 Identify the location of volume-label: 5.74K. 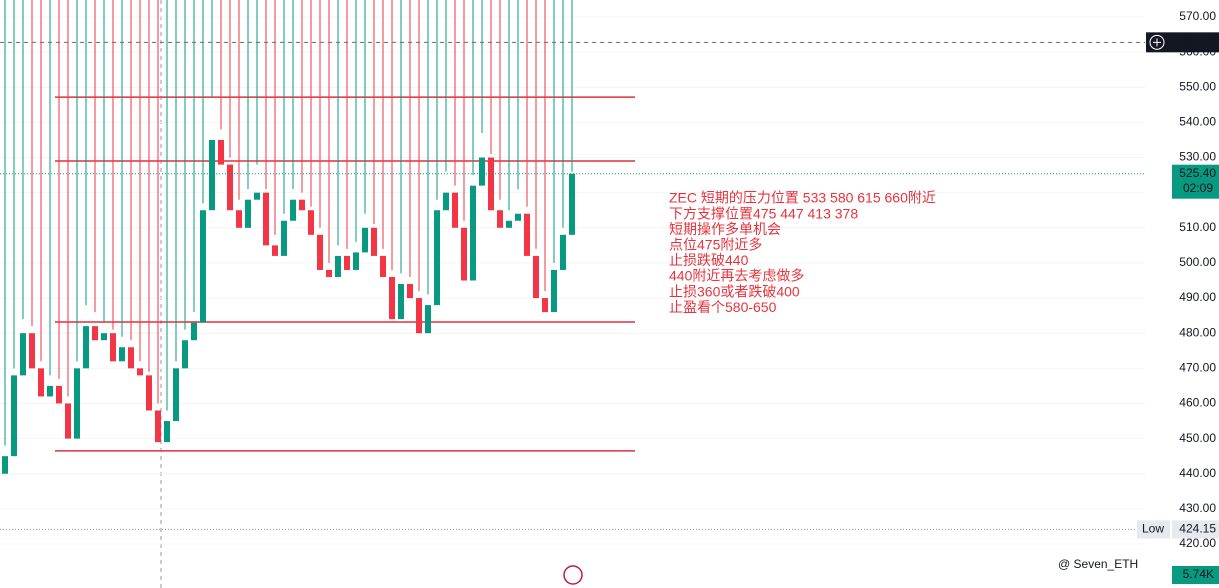
(1198, 574).